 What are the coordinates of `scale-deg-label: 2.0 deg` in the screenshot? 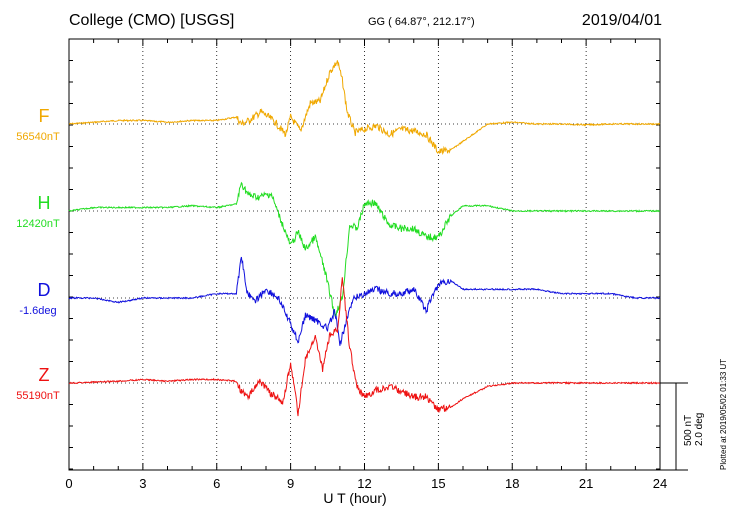 It's located at (699, 429).